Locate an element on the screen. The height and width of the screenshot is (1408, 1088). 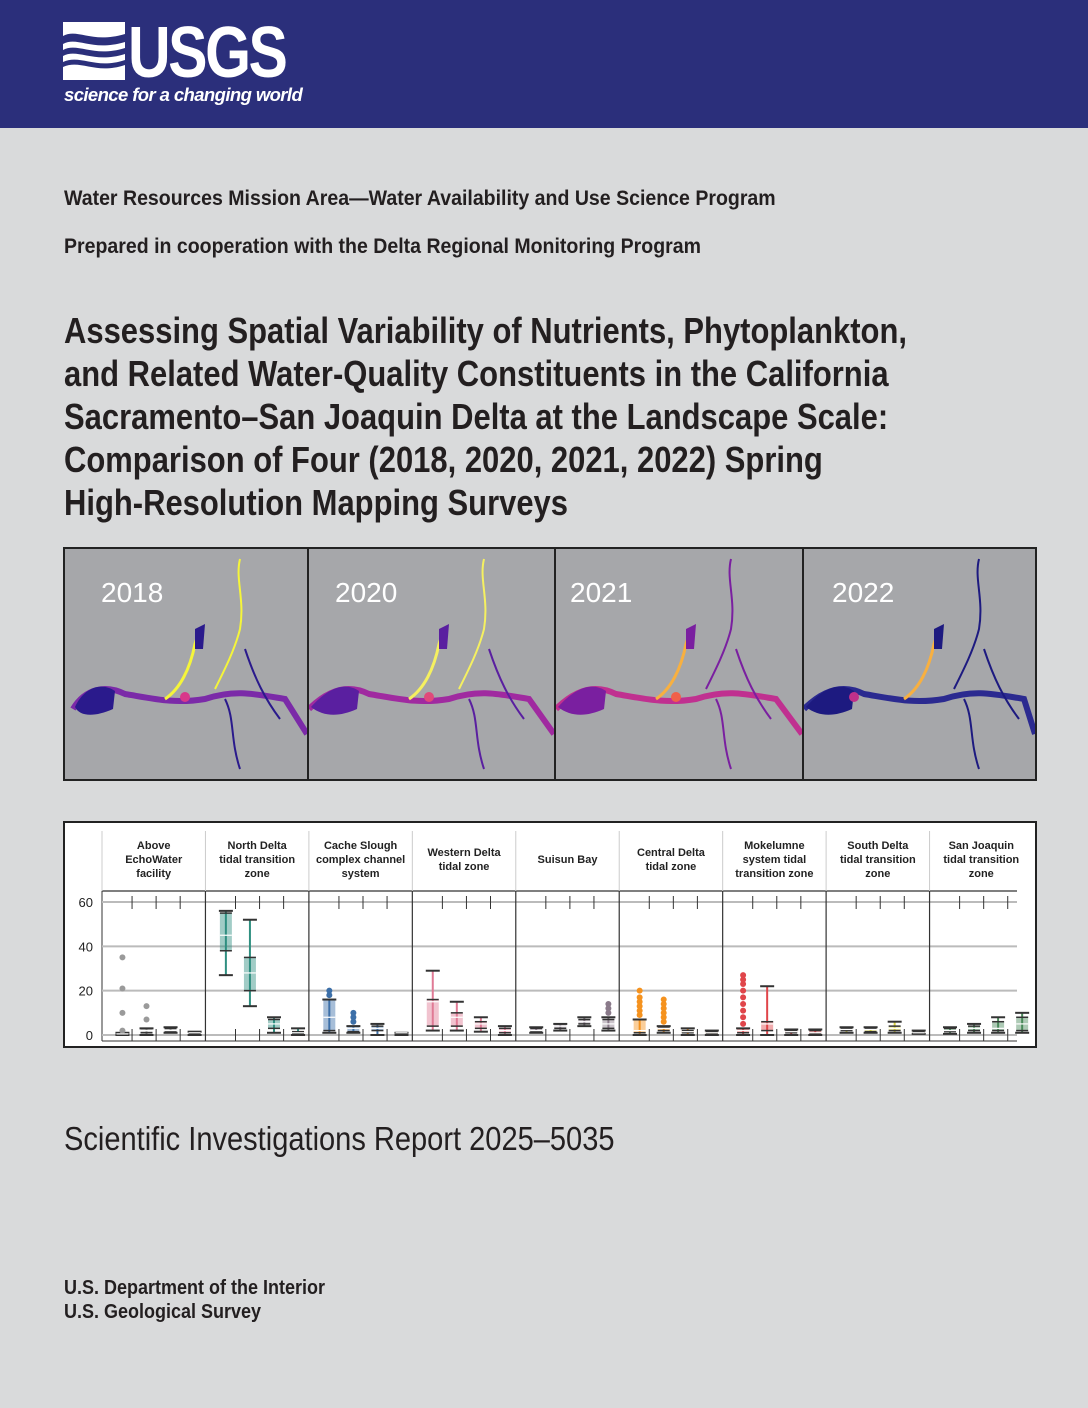
usgs-logo: USGS science for a changing world is located at coordinates (183, 61).